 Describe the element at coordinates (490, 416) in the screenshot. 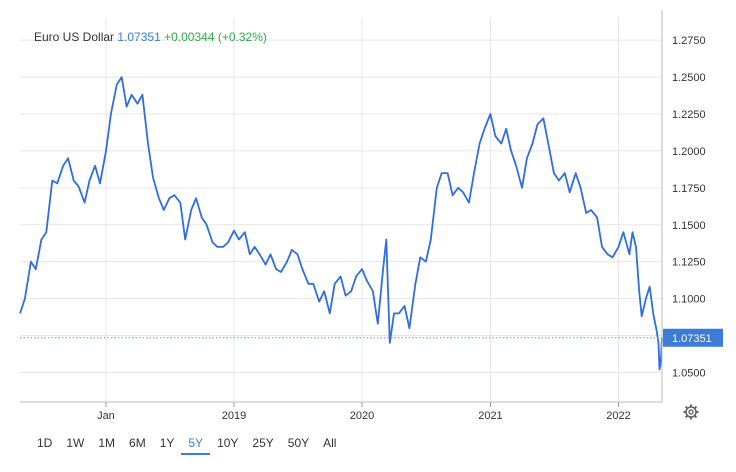

I see `x-tick-label: 2021` at that location.